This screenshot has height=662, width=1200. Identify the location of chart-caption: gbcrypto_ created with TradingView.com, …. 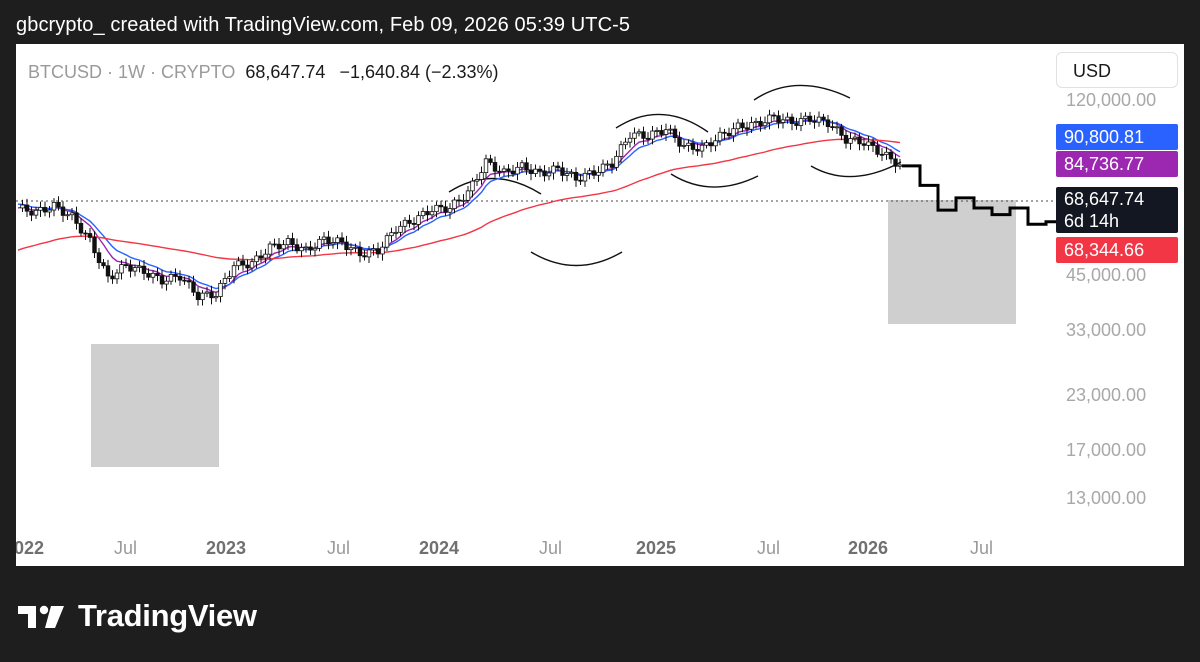
(323, 25).